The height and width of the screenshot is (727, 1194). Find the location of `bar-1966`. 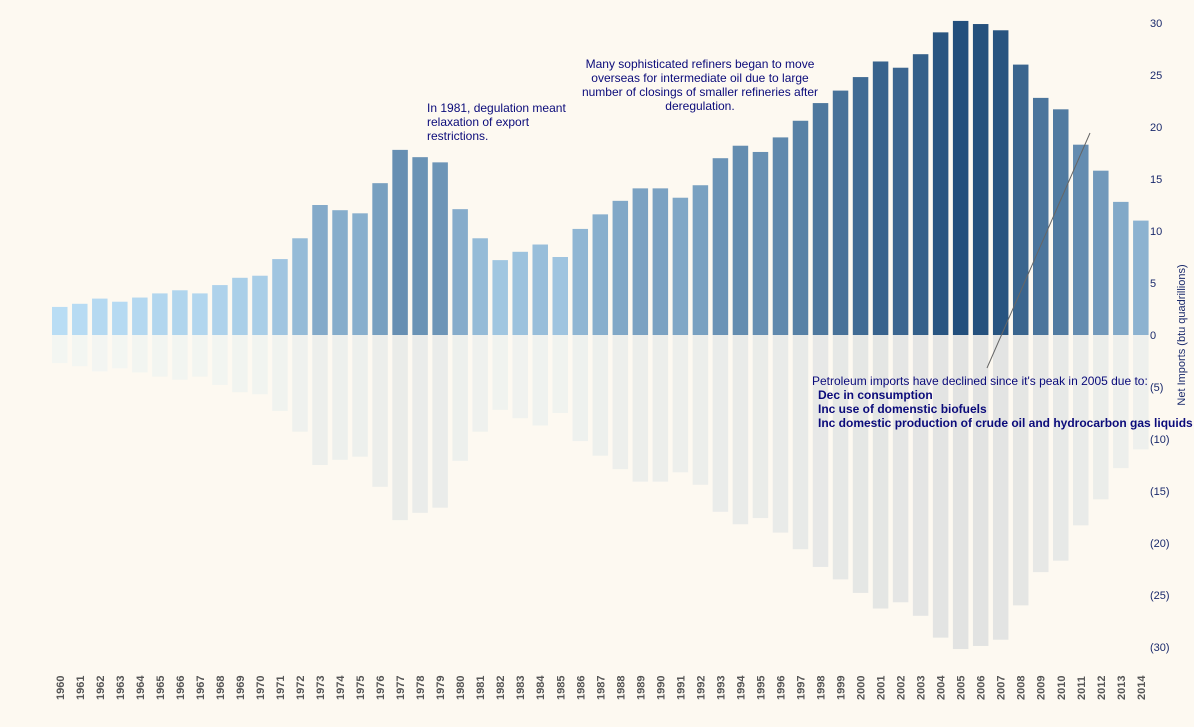

bar-1966 is located at coordinates (180, 312).